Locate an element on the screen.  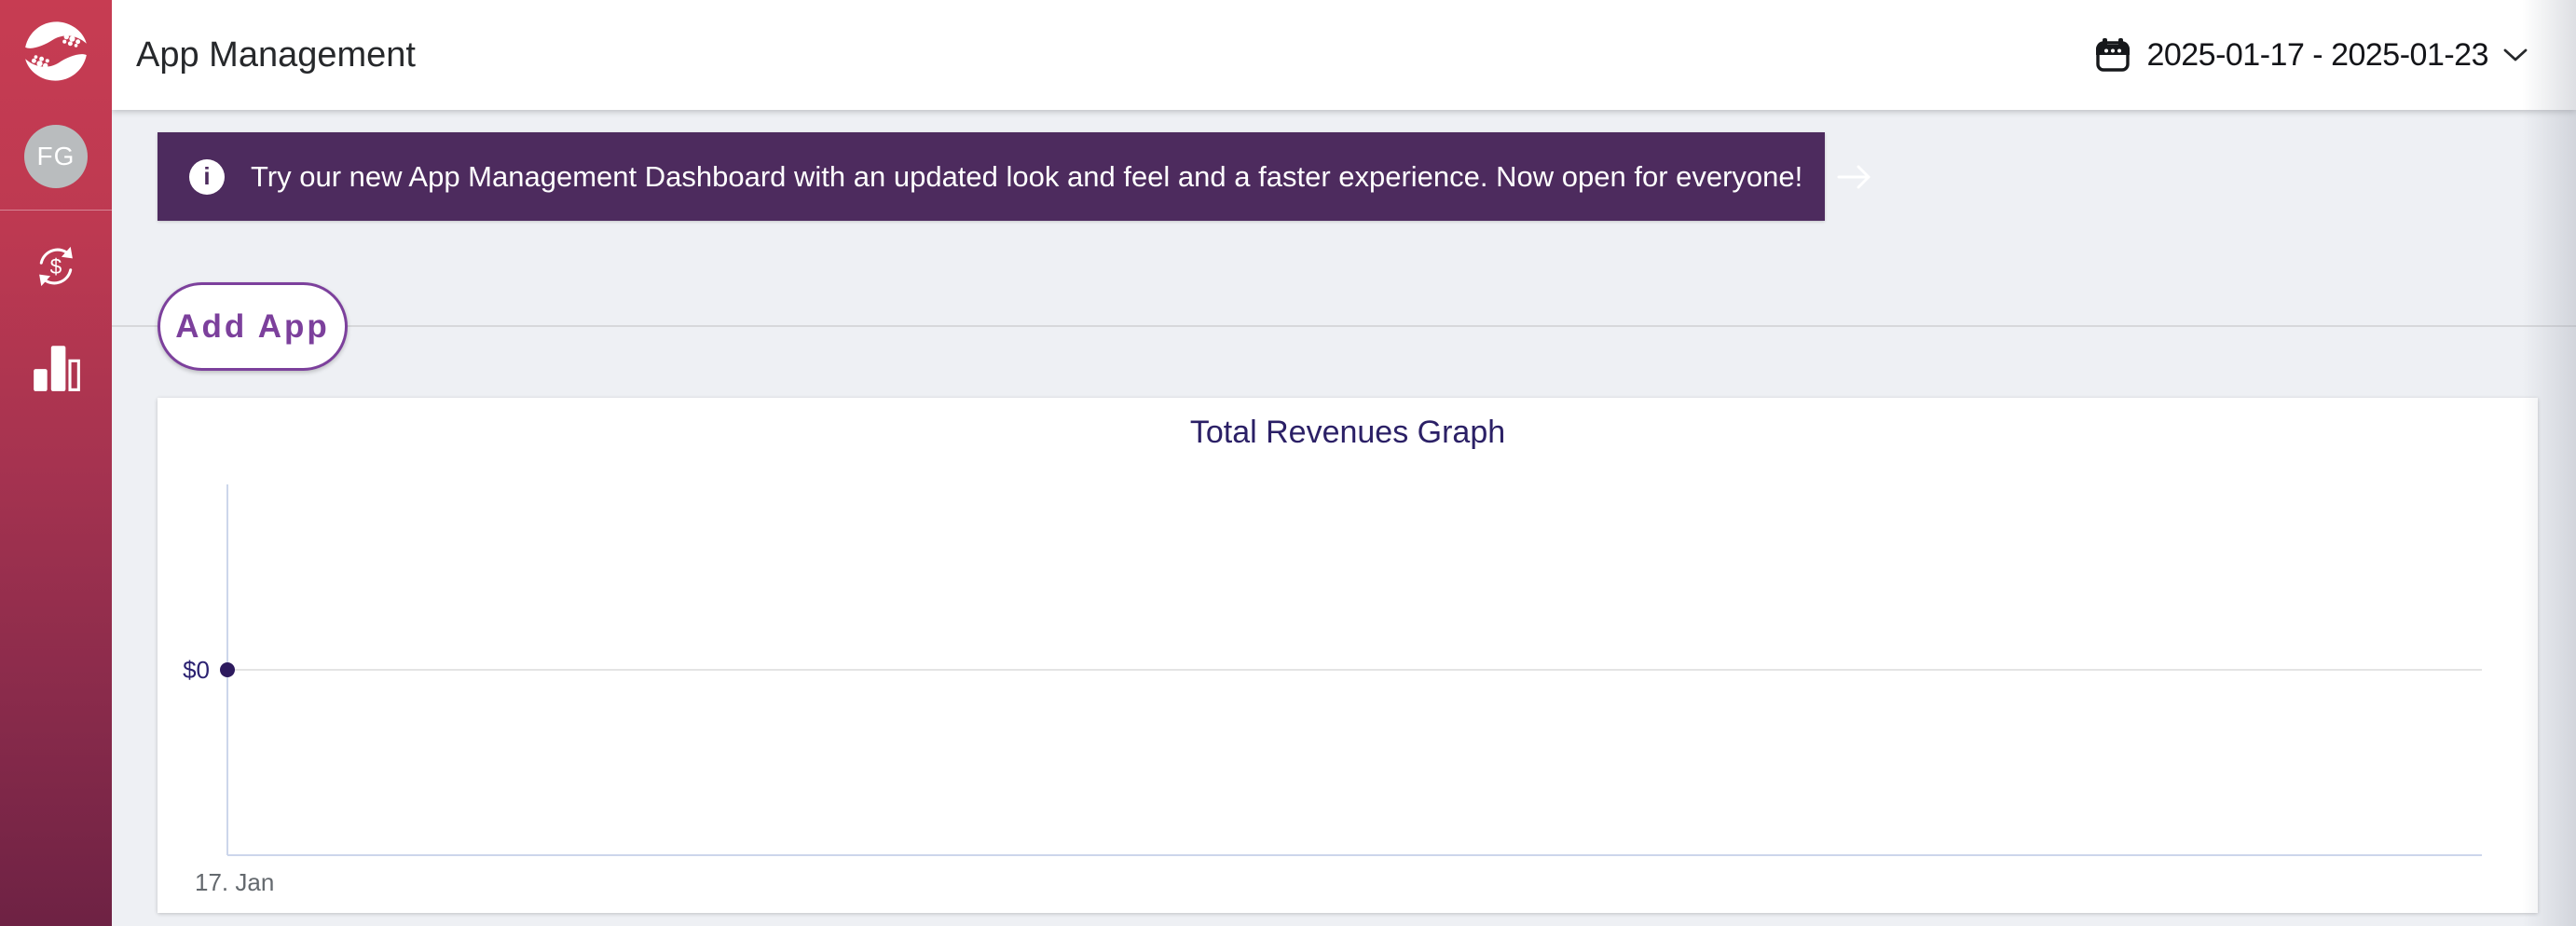
info-icon: i is located at coordinates (207, 176).